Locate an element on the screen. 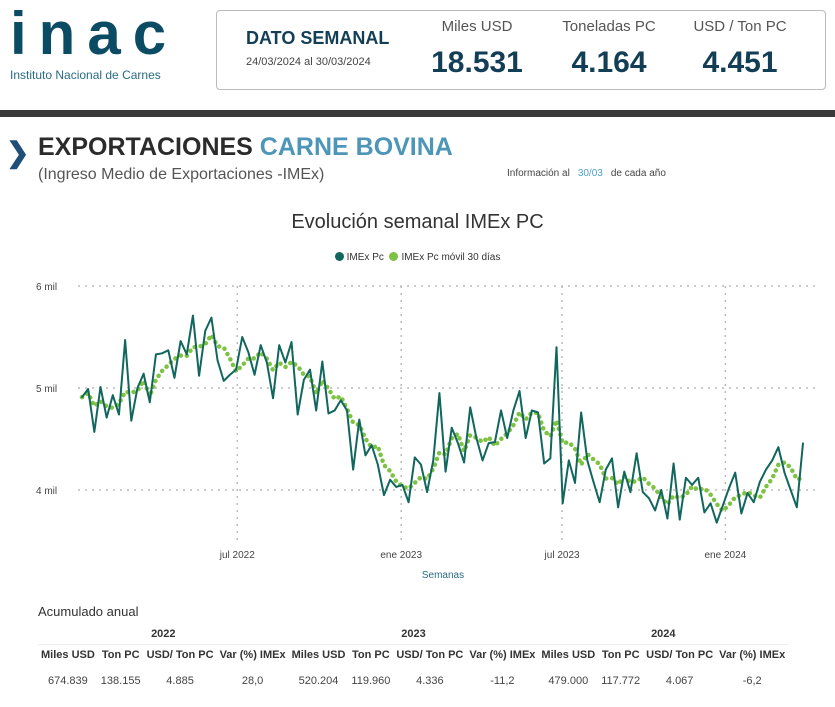  table-cell: 28,0 is located at coordinates (252, 681).